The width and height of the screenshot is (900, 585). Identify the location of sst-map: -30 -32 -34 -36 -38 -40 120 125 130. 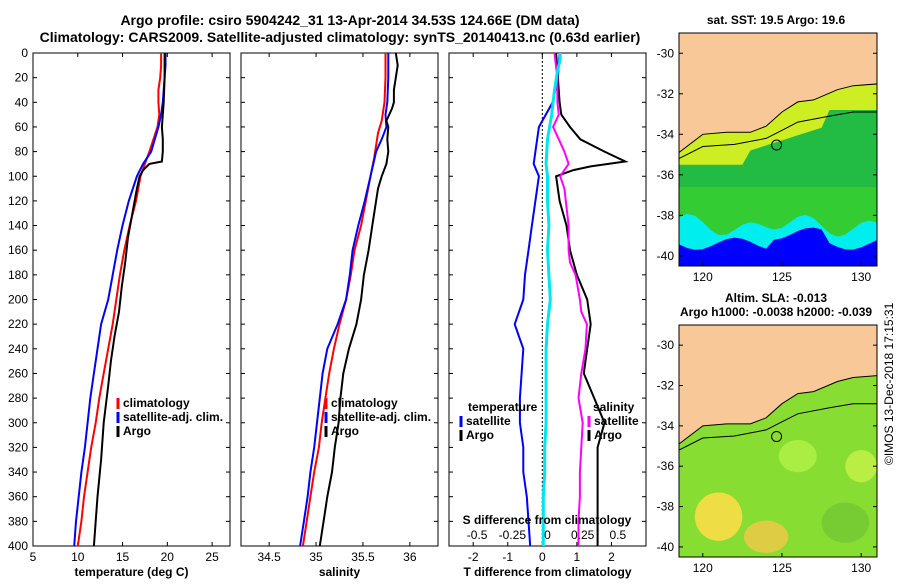
(767, 158).